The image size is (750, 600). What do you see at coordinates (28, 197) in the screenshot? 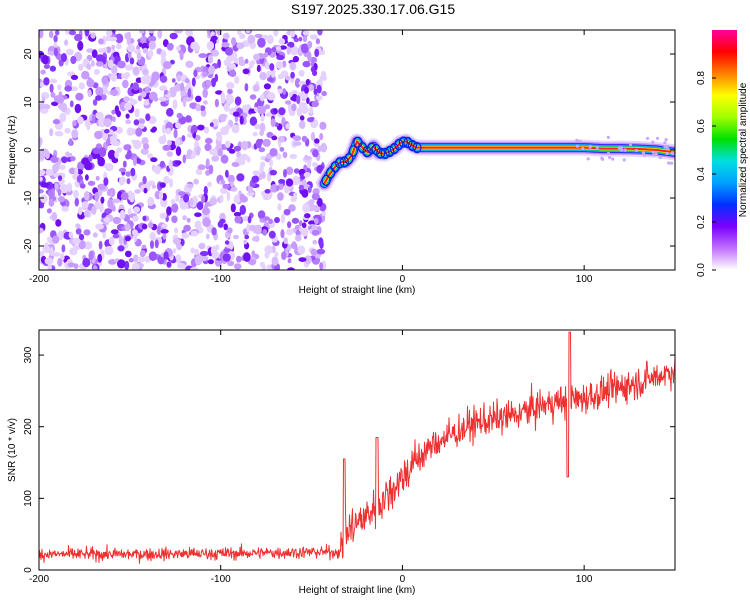
I see `y-tick-label: -10` at bounding box center [28, 197].